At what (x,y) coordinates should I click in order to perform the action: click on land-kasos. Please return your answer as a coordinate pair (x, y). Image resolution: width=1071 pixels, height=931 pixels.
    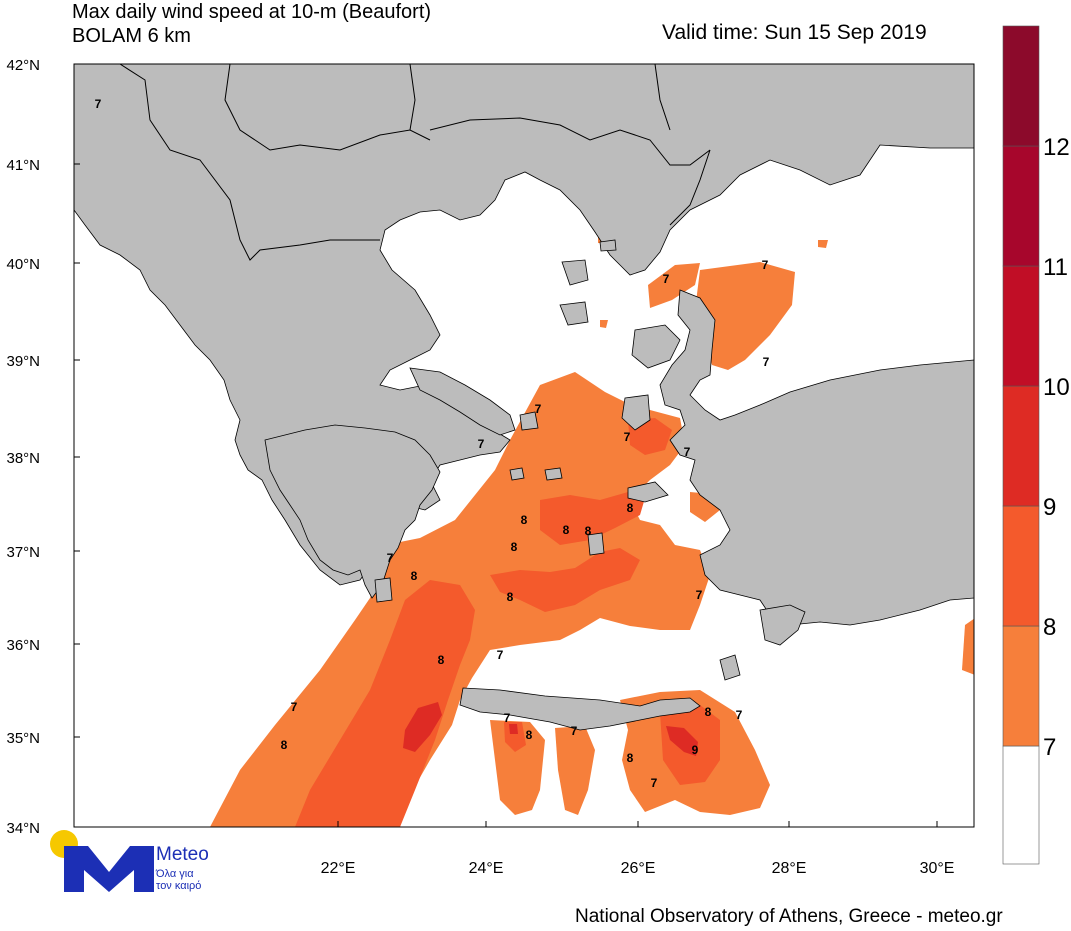
    Looking at the image, I should click on (730, 667).